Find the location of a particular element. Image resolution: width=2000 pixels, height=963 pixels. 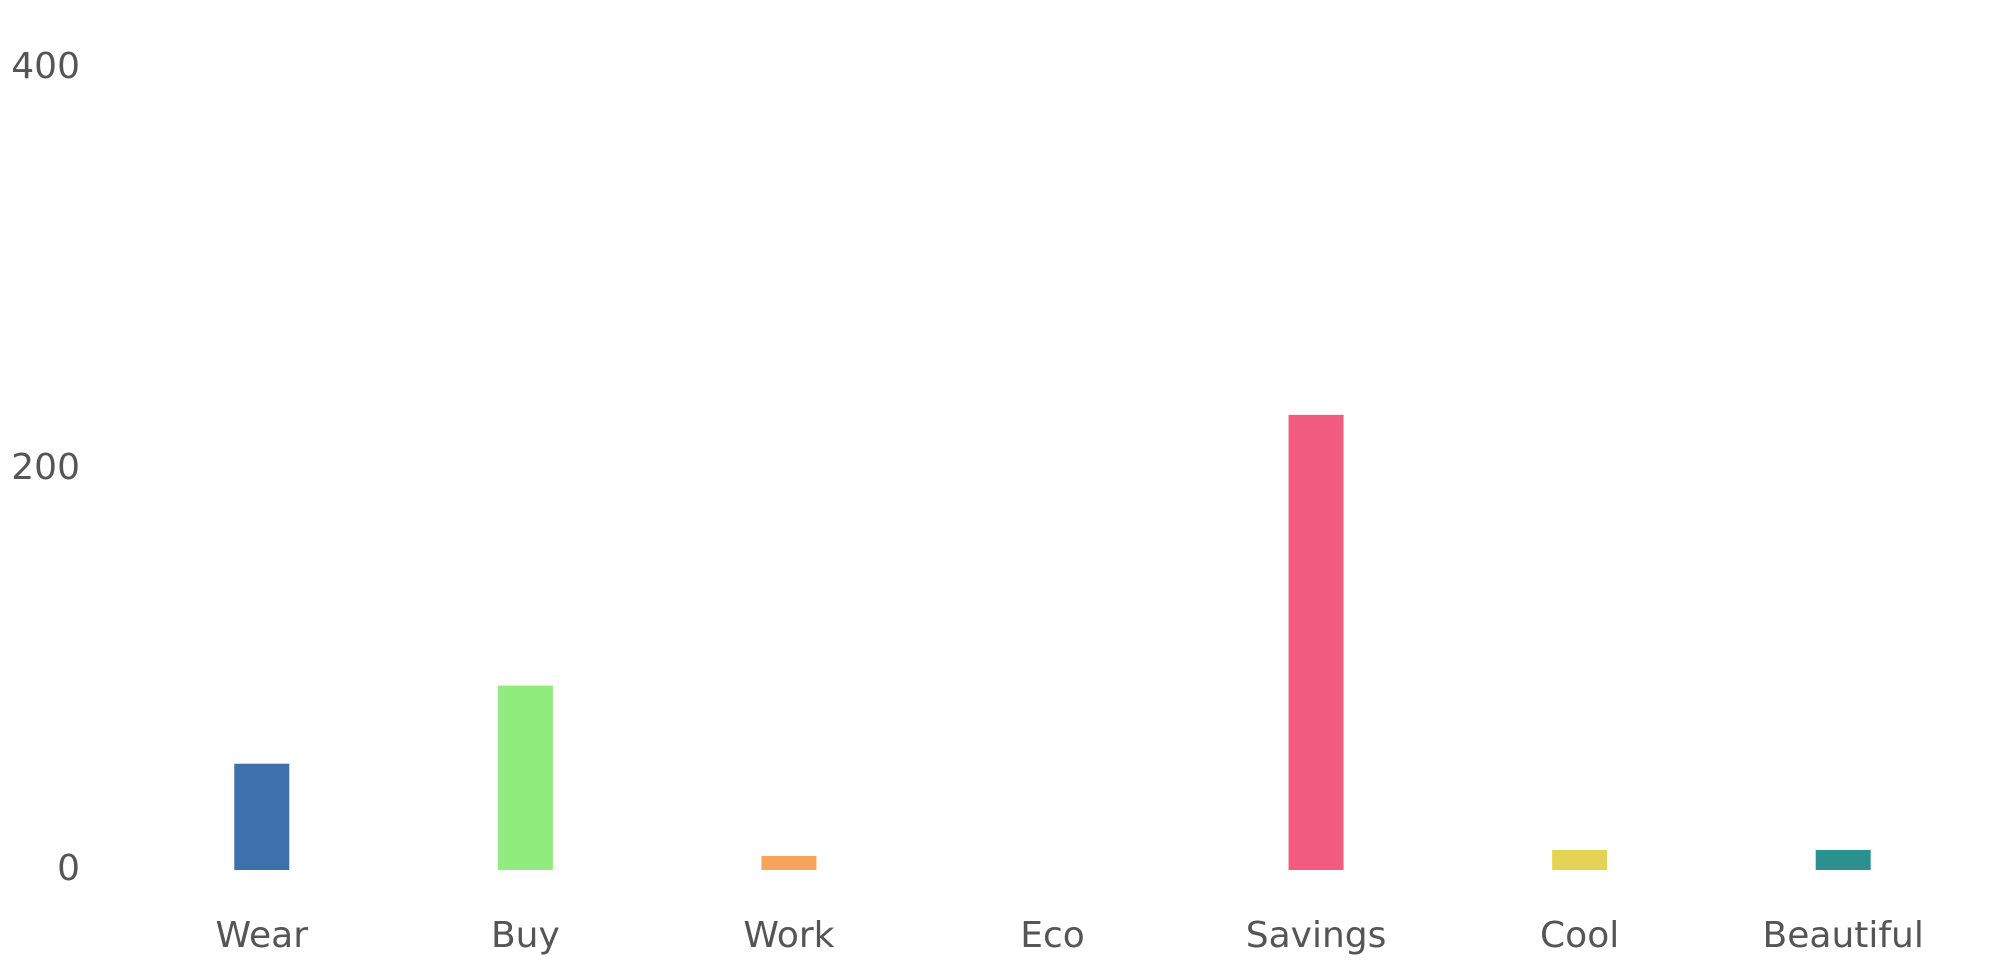

x-tick-label: Eco is located at coordinates (1052, 935).